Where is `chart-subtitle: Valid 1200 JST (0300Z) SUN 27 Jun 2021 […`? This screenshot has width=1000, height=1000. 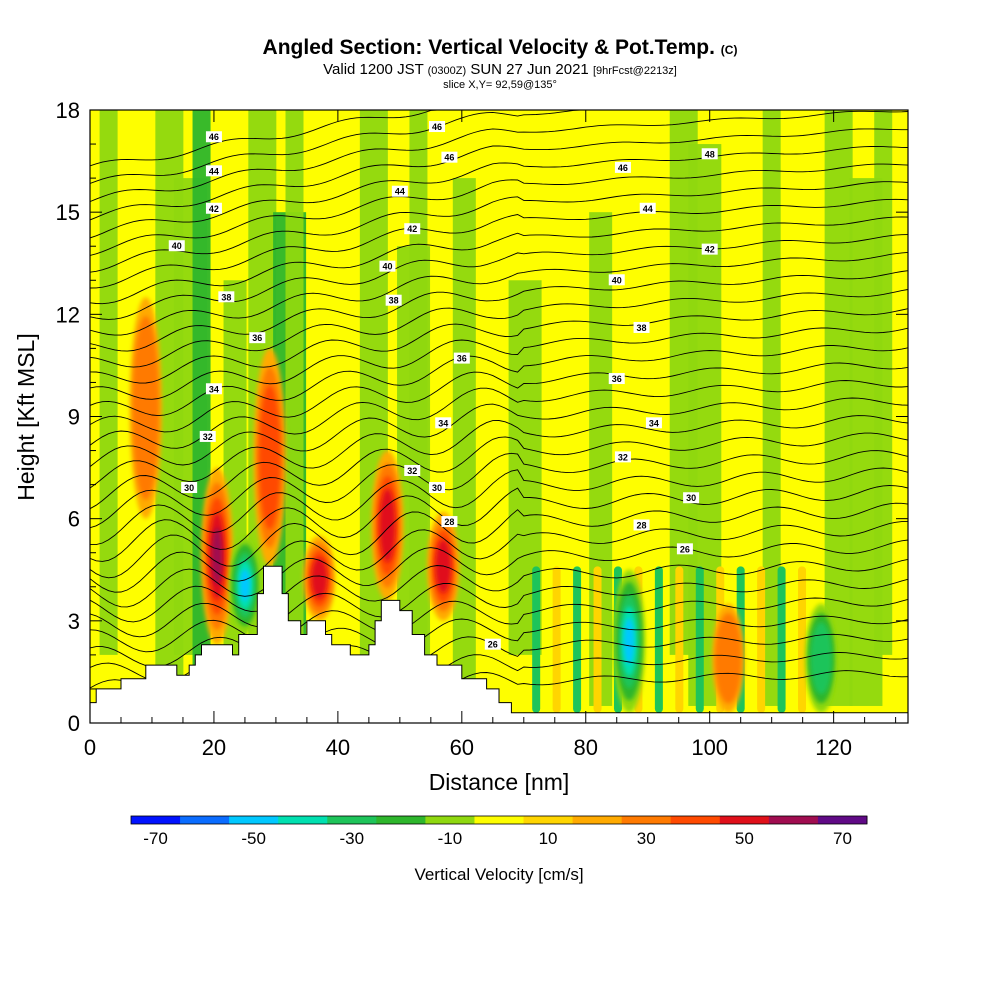
chart-subtitle: Valid 1200 JST (0300Z) SUN 27 Jun 2021 [… is located at coordinates (500, 69).